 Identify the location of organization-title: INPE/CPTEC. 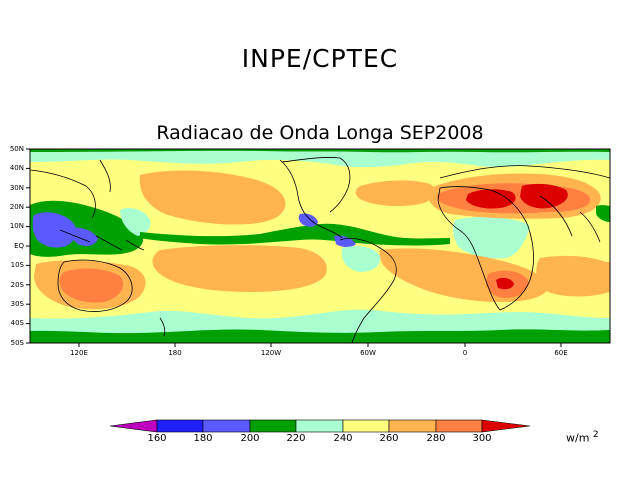
(320, 58).